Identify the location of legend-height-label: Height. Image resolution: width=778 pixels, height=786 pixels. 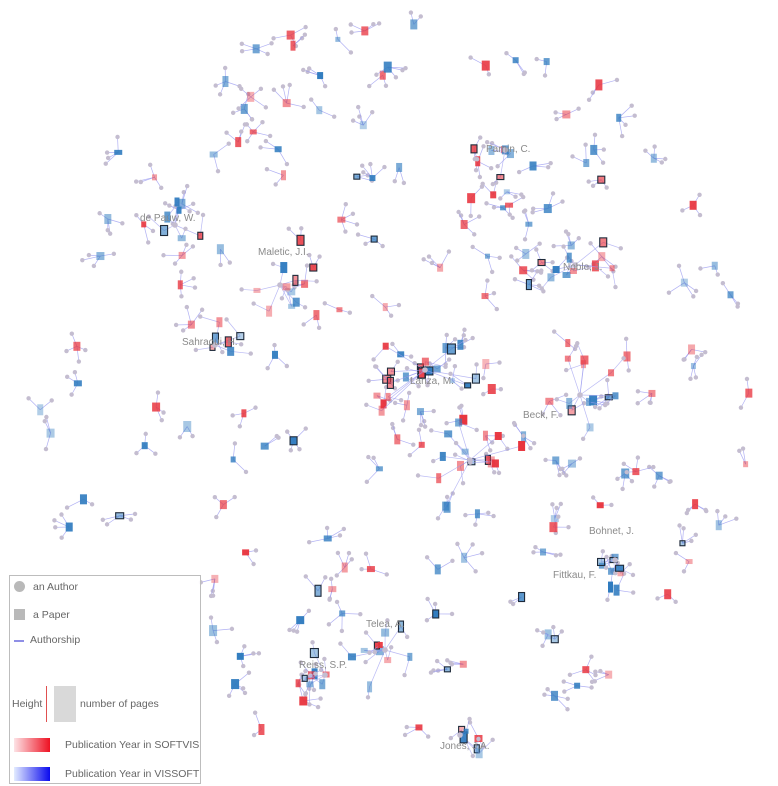
(27, 704).